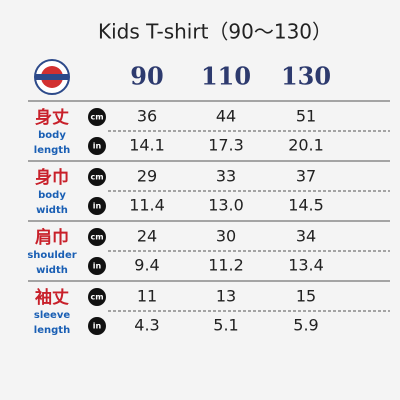  What do you see at coordinates (146, 76) in the screenshot?
I see `column-header: 90` at bounding box center [146, 76].